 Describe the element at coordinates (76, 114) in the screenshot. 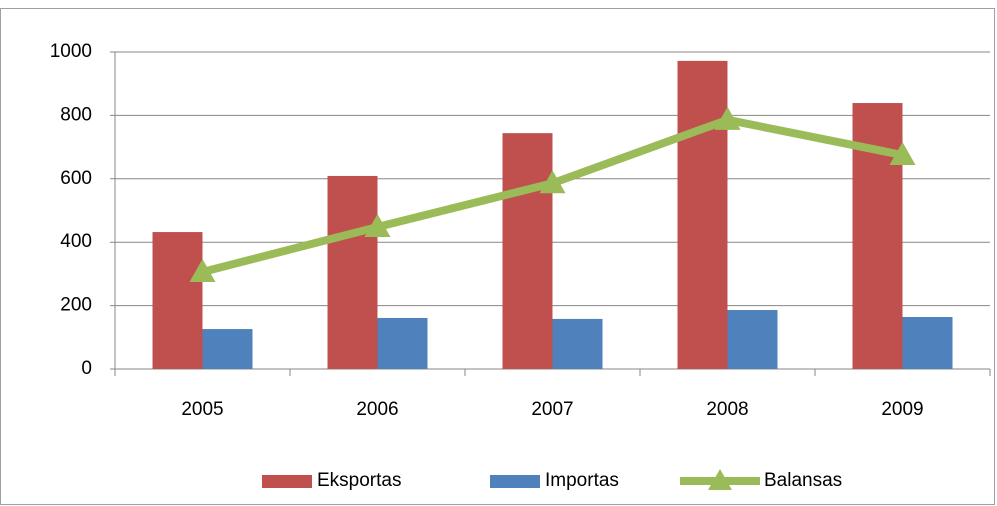

I see `y-tick-label: 800` at that location.